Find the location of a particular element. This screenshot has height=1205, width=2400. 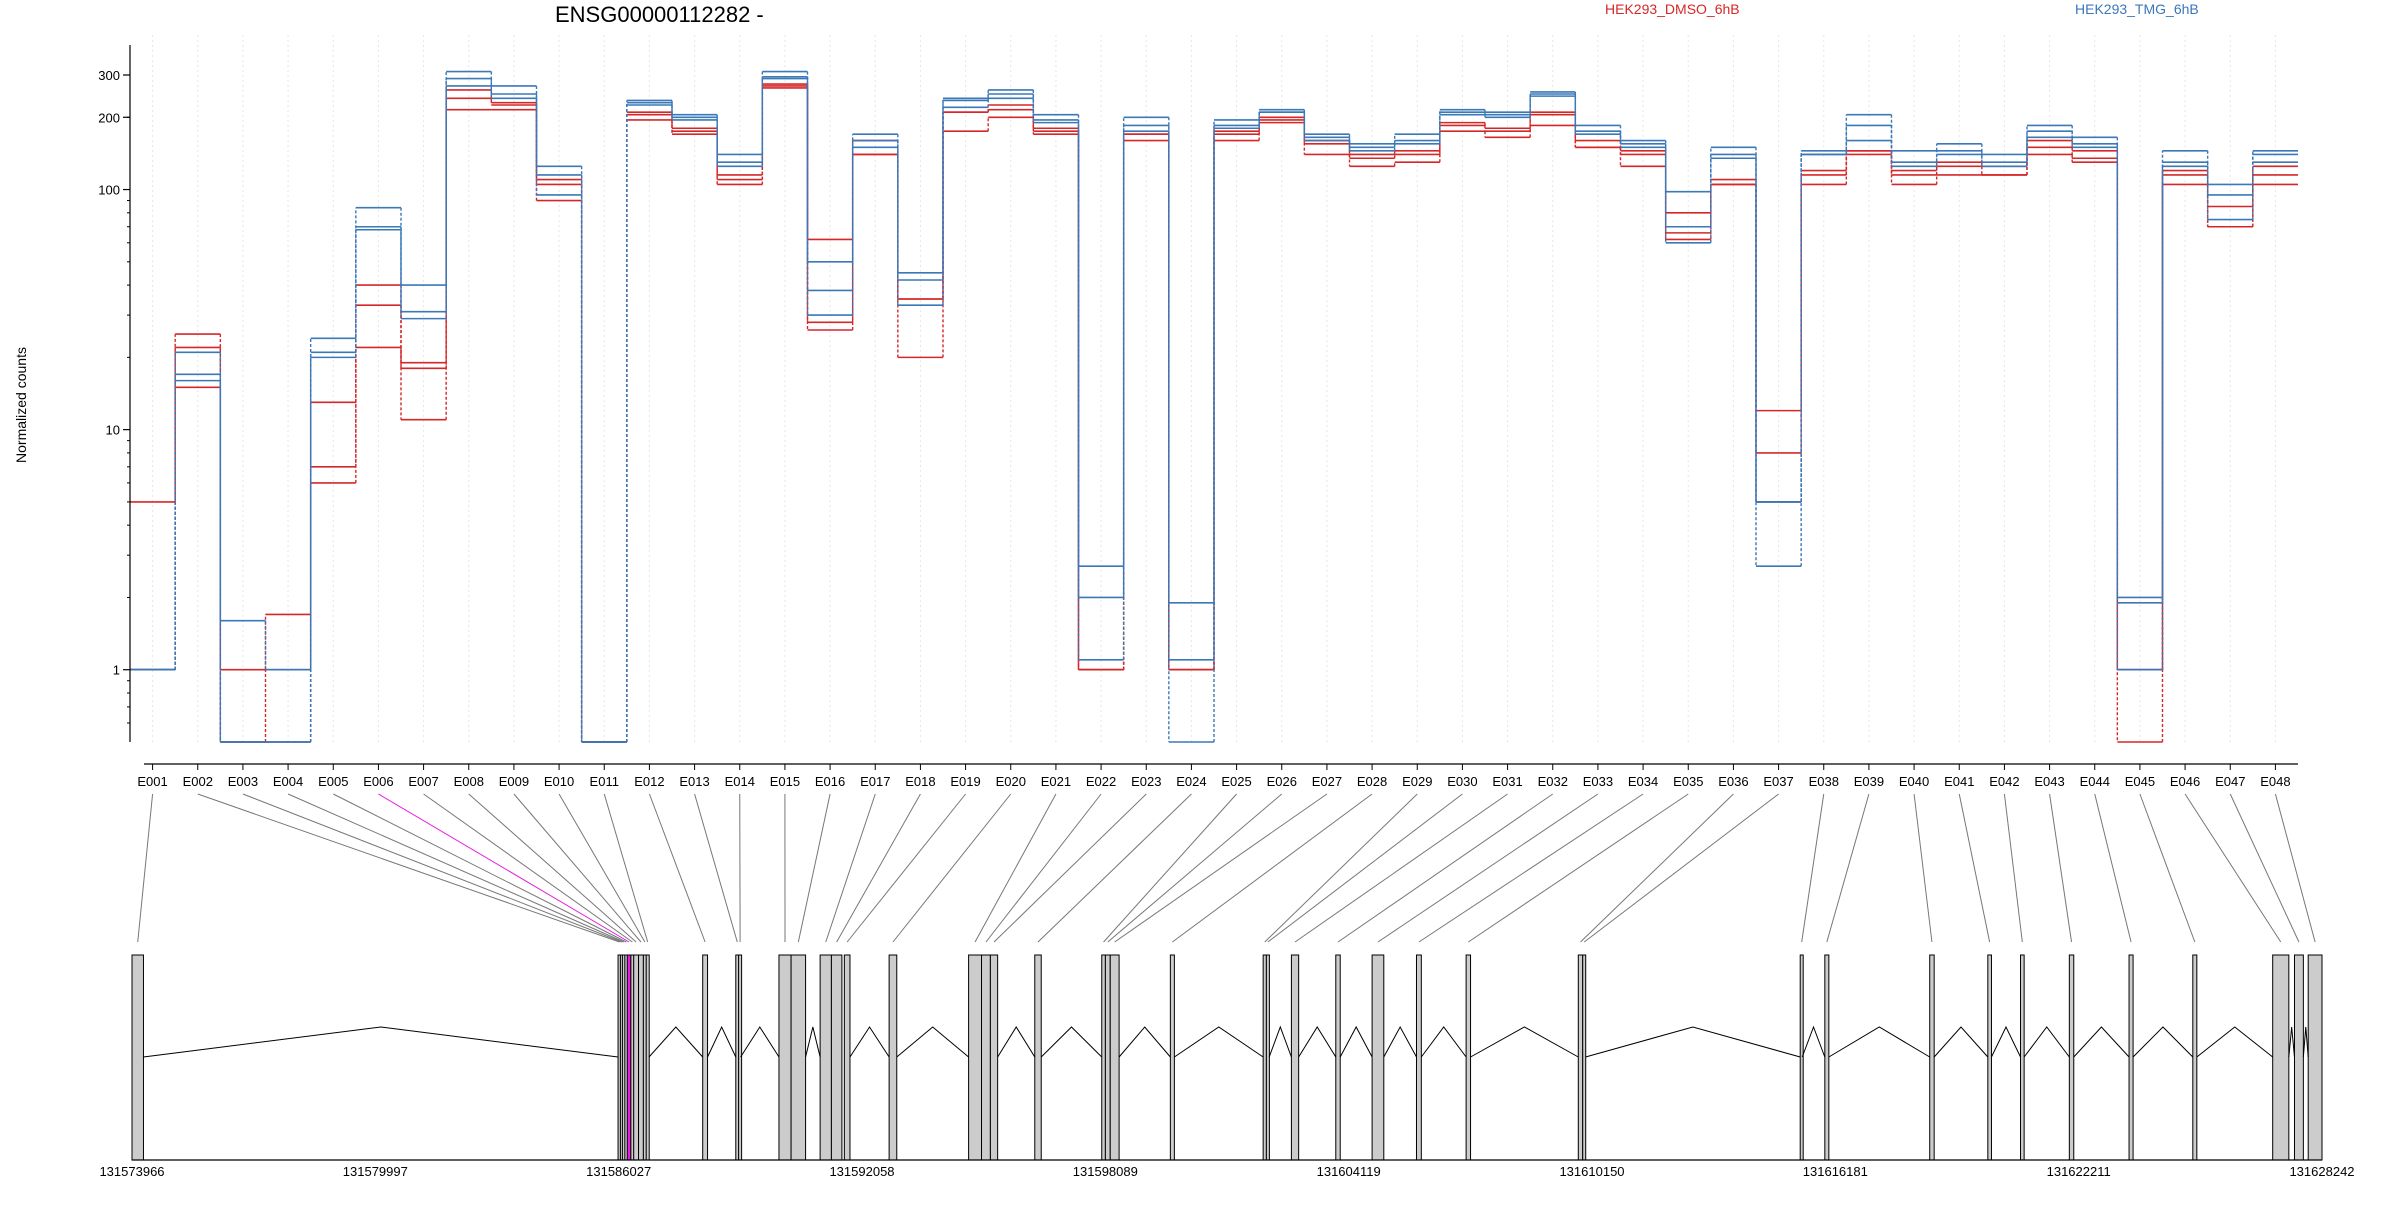

x-tick-label: E019 is located at coordinates (965, 781).